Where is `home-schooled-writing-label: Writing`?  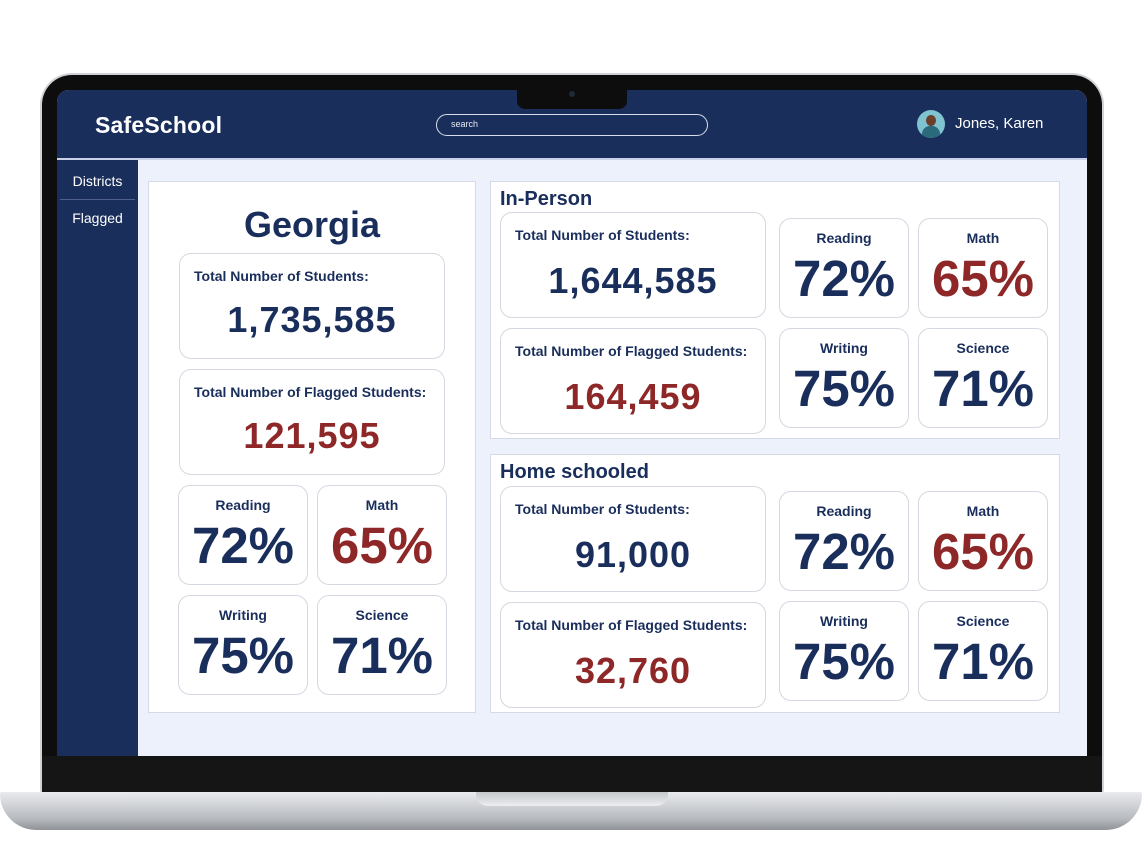 home-schooled-writing-label: Writing is located at coordinates (844, 621).